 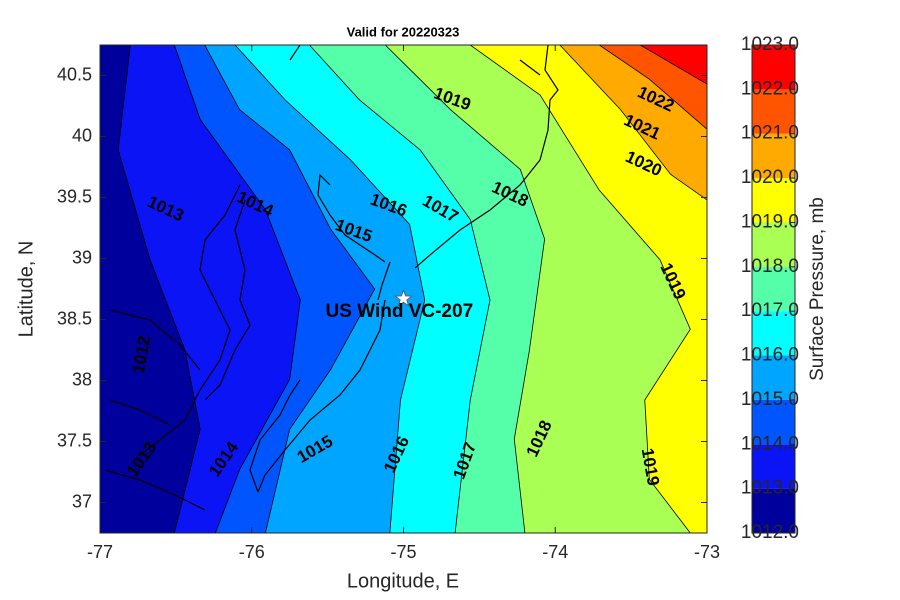 I want to click on colorbar-label: Surface Pressure, mb, so click(x=817, y=289).